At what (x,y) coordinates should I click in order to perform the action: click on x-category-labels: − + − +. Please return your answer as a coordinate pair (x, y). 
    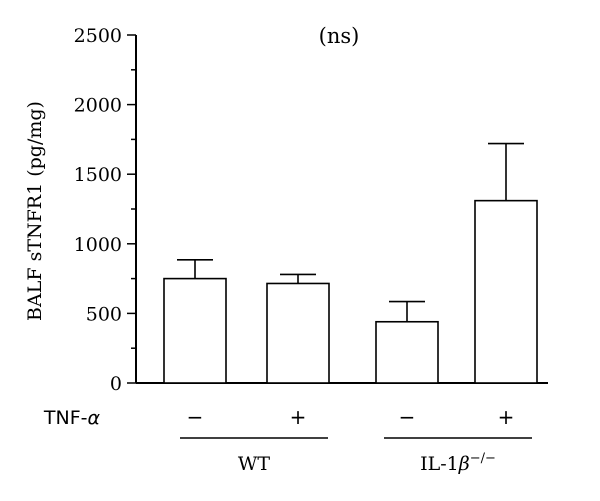
    Looking at the image, I should click on (351, 417).